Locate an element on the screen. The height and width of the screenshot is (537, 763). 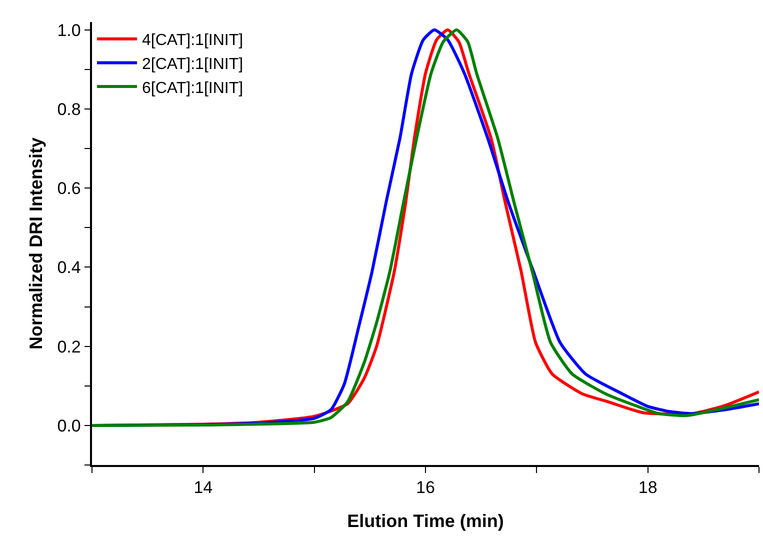
x-tick-label: 16 is located at coordinates (425, 488).